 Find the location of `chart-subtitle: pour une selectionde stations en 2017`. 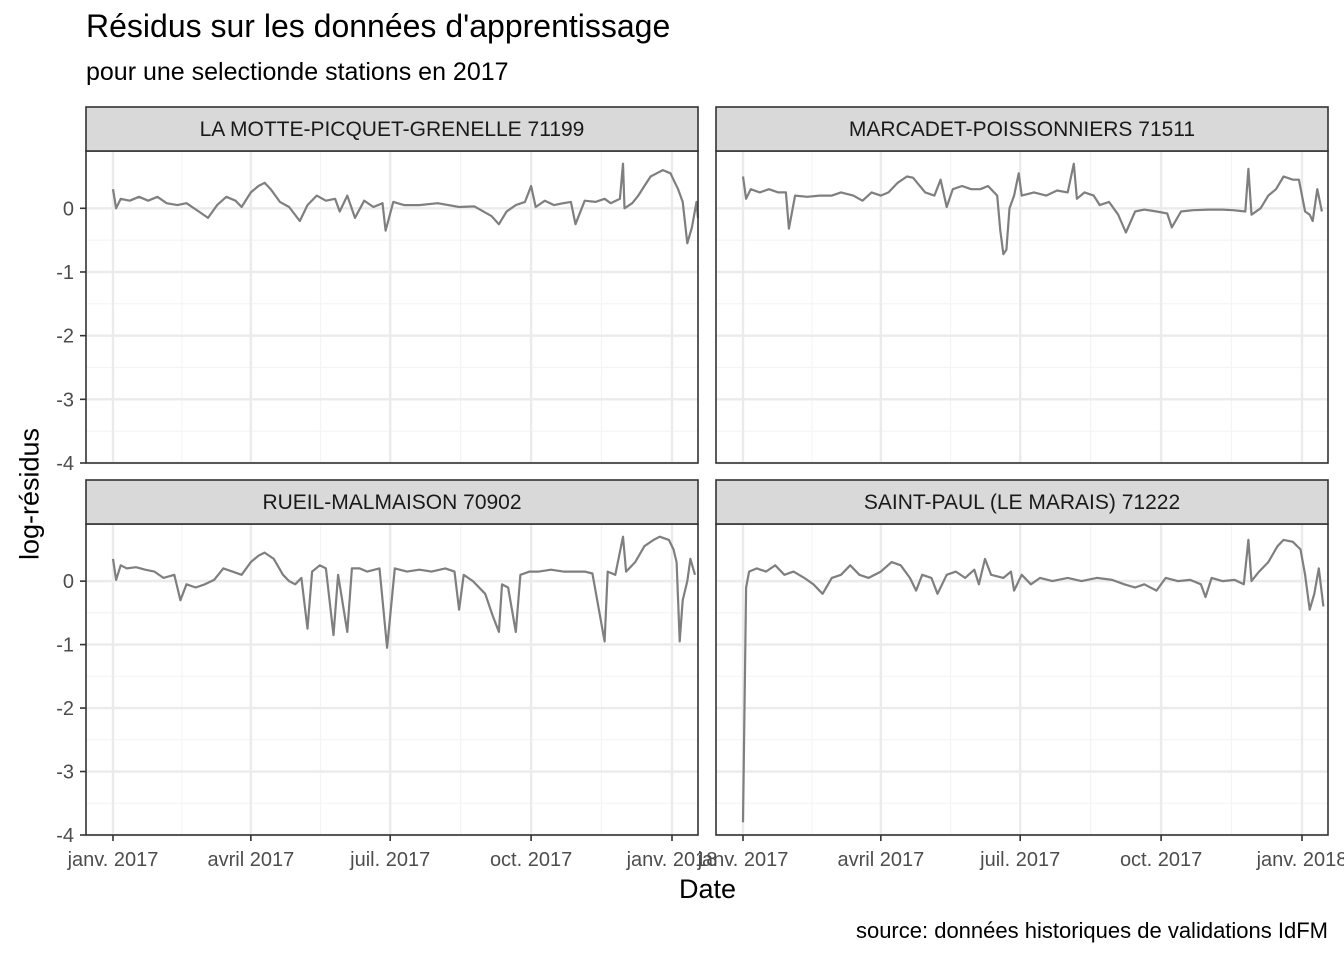

chart-subtitle: pour une selectionde stations en 2017 is located at coordinates (297, 72).